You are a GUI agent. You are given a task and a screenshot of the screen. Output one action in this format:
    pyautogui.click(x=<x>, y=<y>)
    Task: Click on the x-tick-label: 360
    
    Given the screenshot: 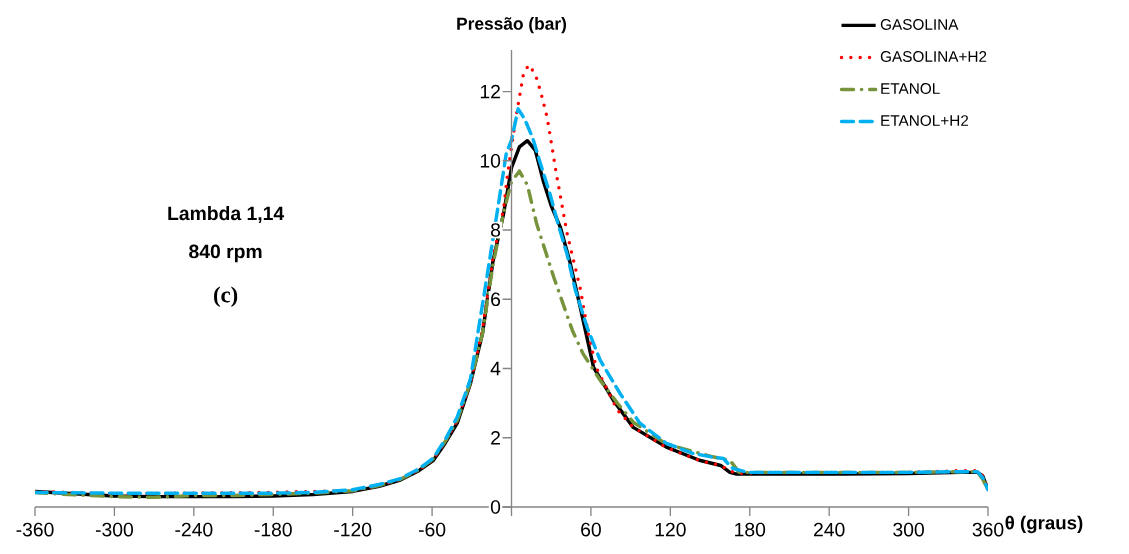 What is the action you would take?
    pyautogui.click(x=988, y=529)
    